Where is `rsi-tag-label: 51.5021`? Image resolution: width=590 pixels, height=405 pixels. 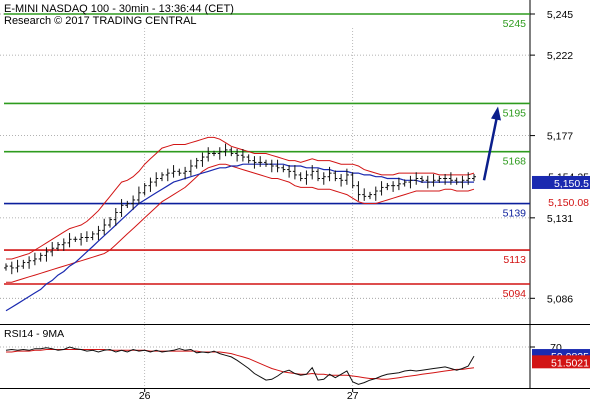 rsi-tag-label: 51.5021 is located at coordinates (570, 363).